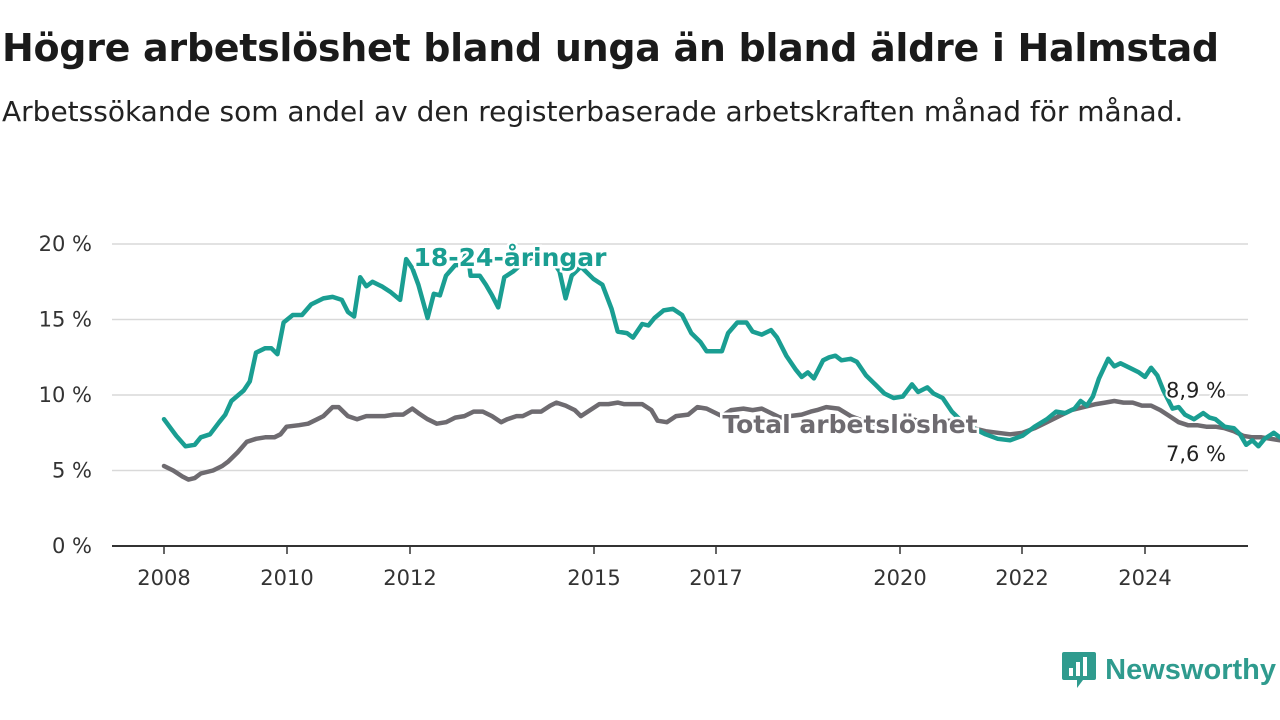 This screenshot has height=720, width=1280. I want to click on y-axis-ticks: 0 % 5 % 10 % 15 % 20 %, so click(65, 395).